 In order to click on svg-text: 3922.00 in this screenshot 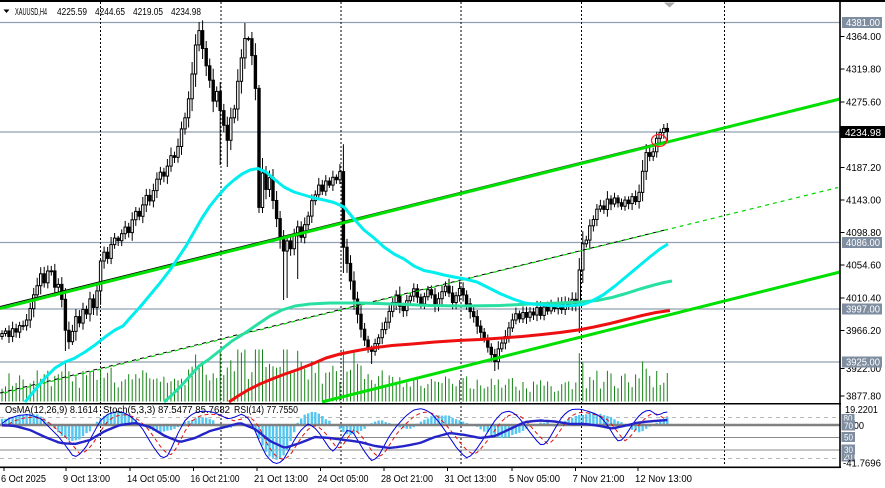, I will do `click(863, 369)`.